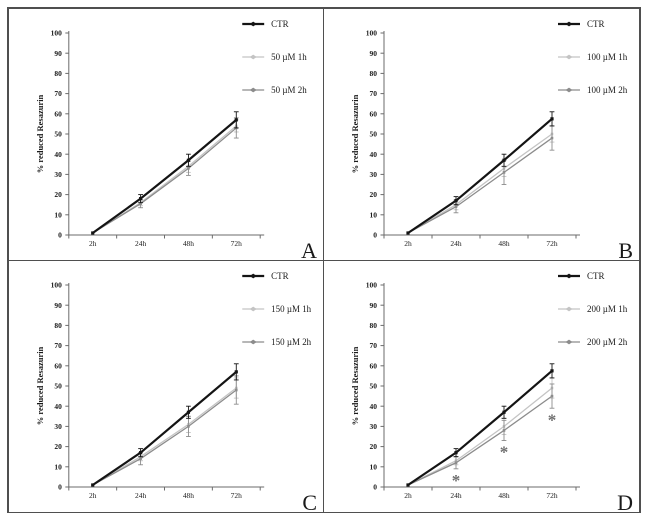 The image size is (649, 521). I want to click on y-tick-label: 10, so click(58, 466).